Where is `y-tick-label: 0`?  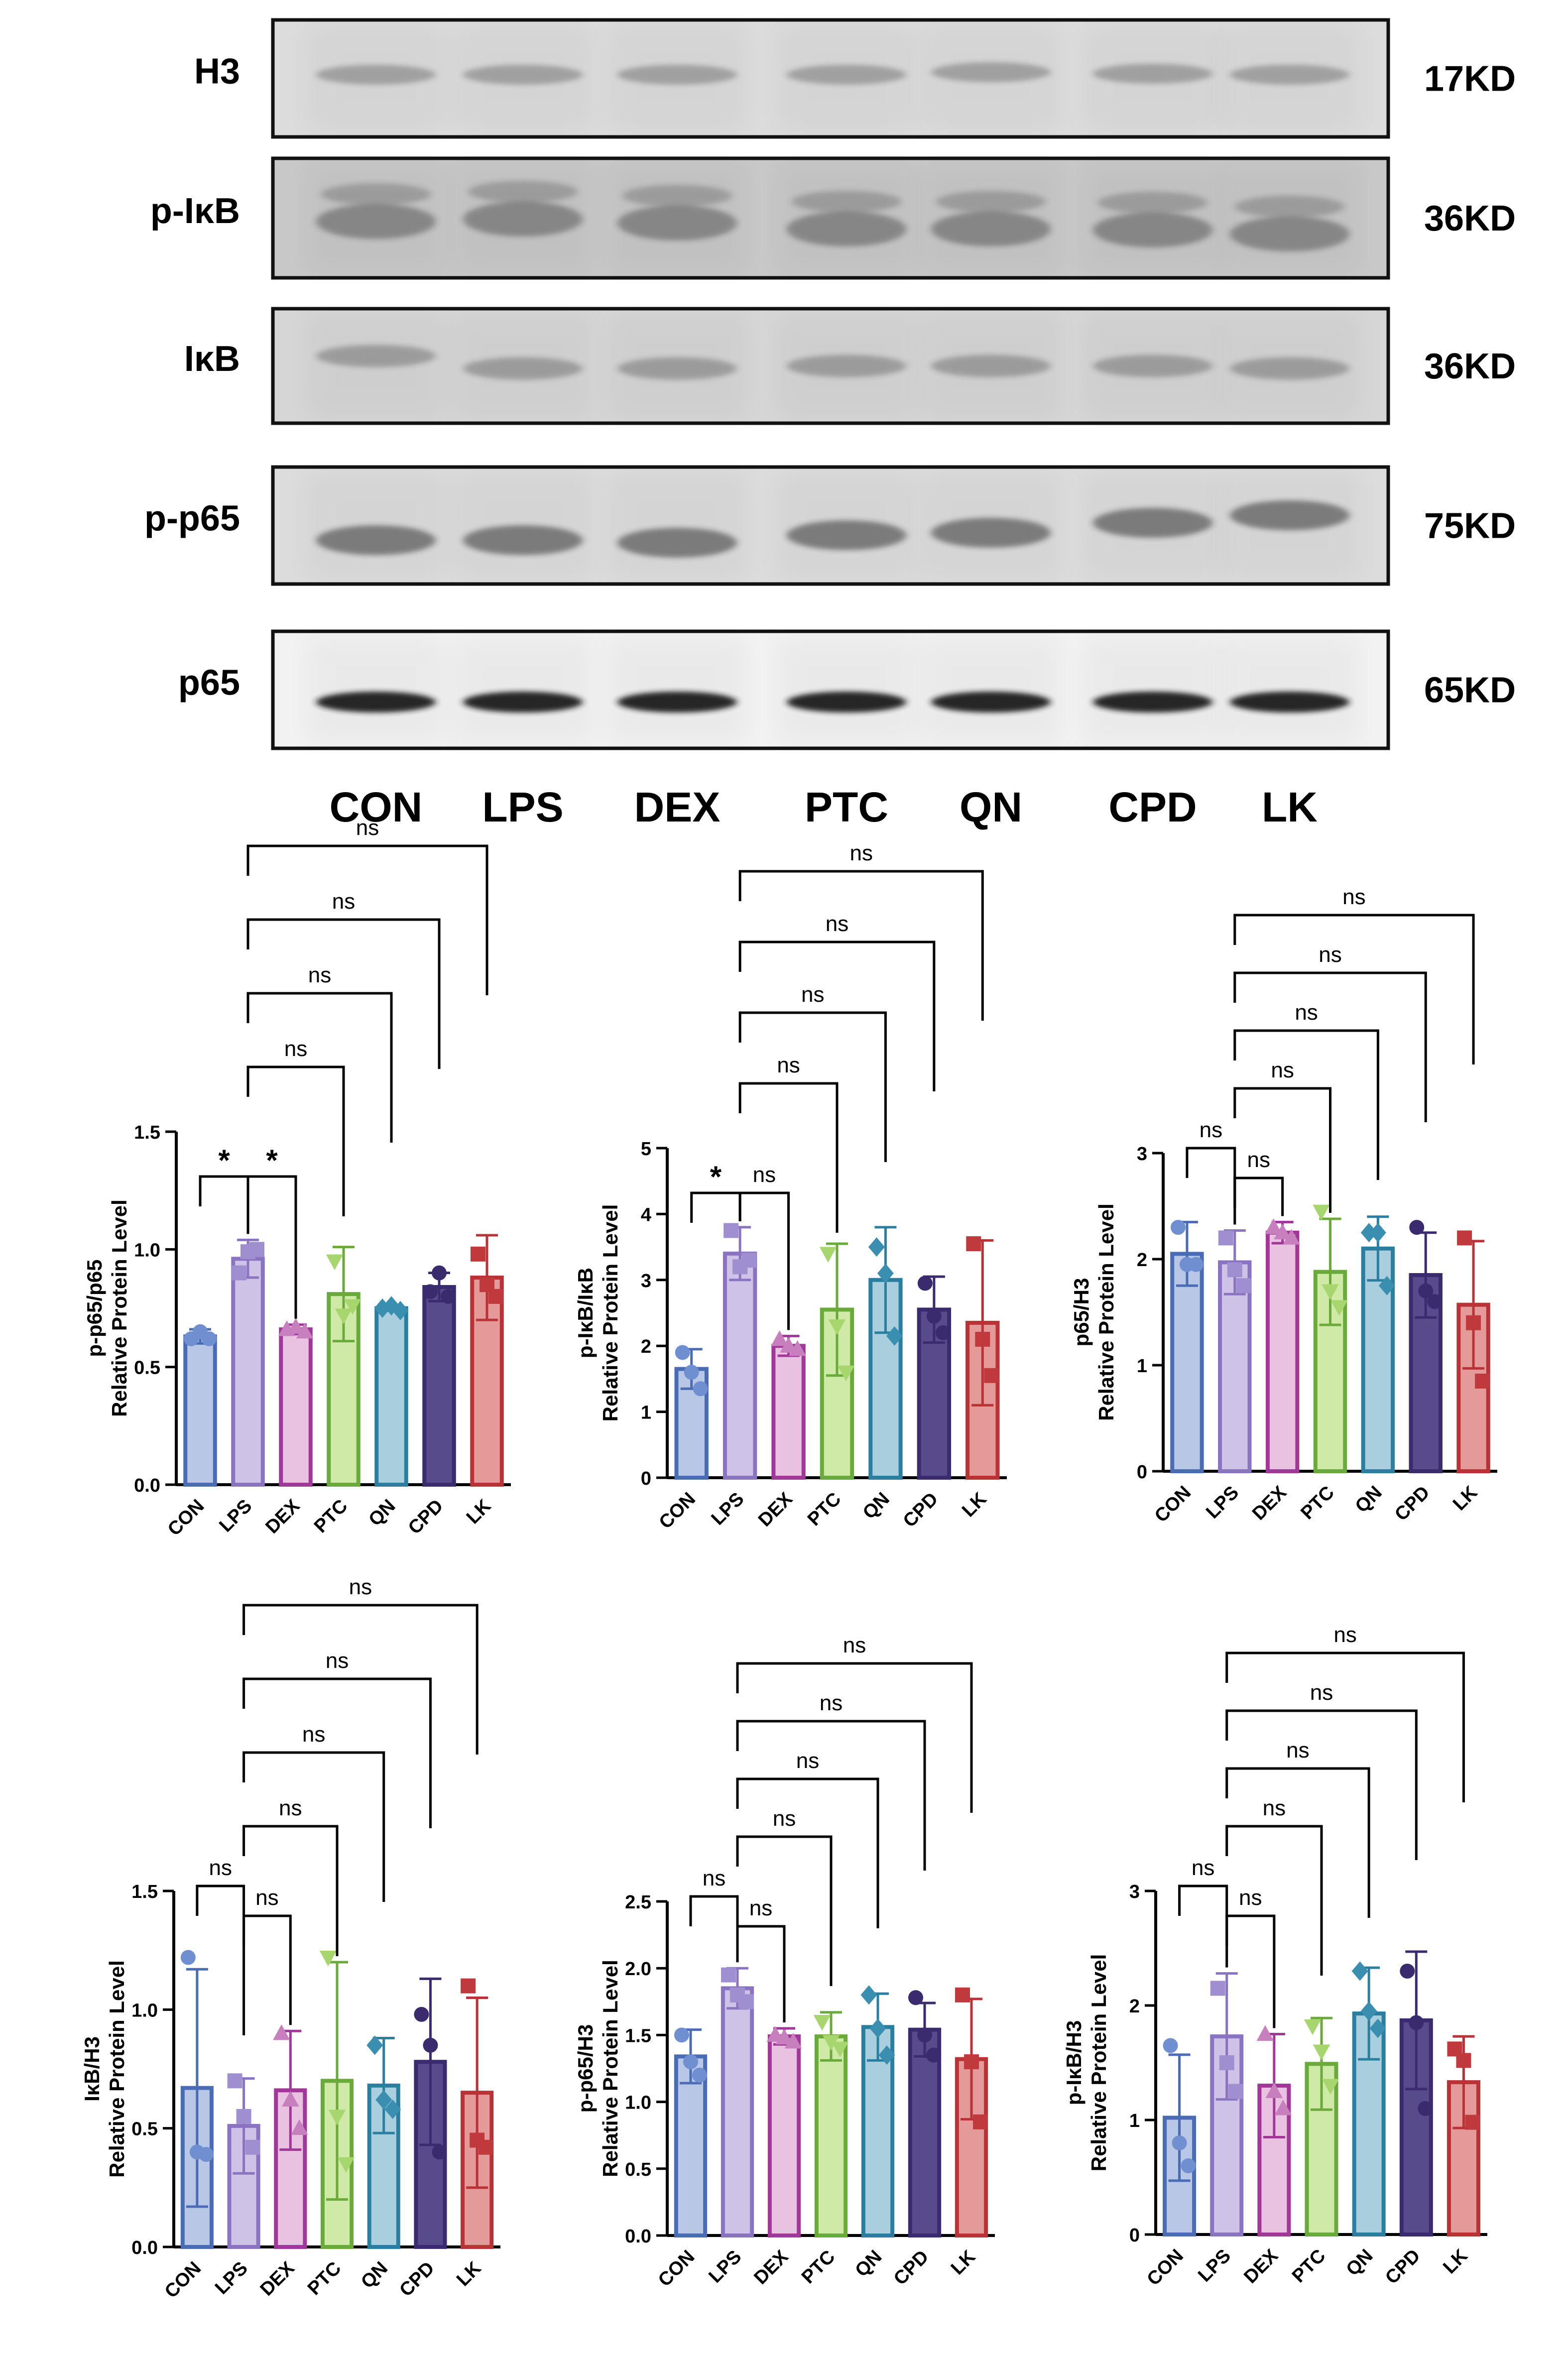
y-tick-label: 0 is located at coordinates (1134, 2235).